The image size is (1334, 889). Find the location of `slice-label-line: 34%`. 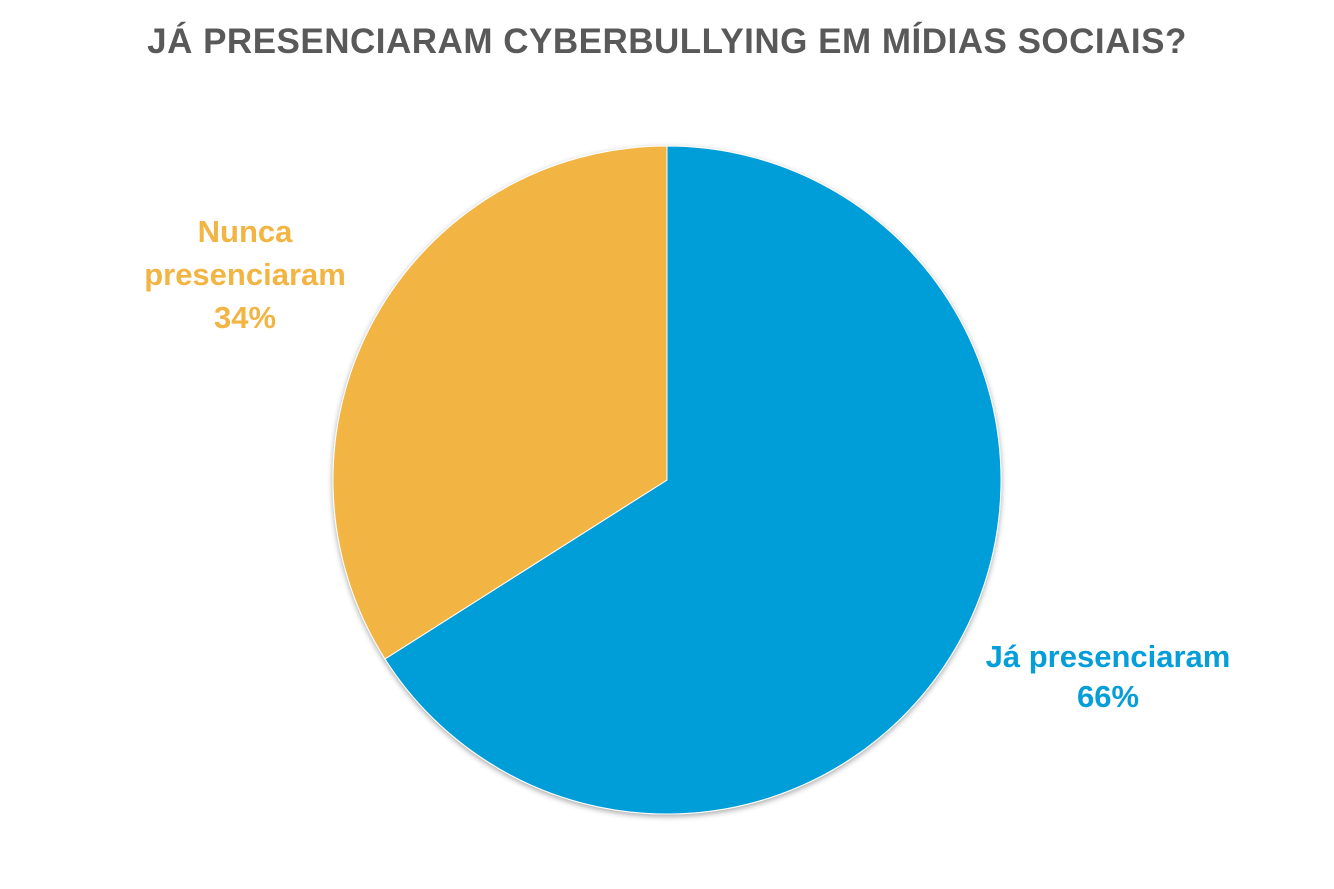

slice-label-line: 34% is located at coordinates (245, 317).